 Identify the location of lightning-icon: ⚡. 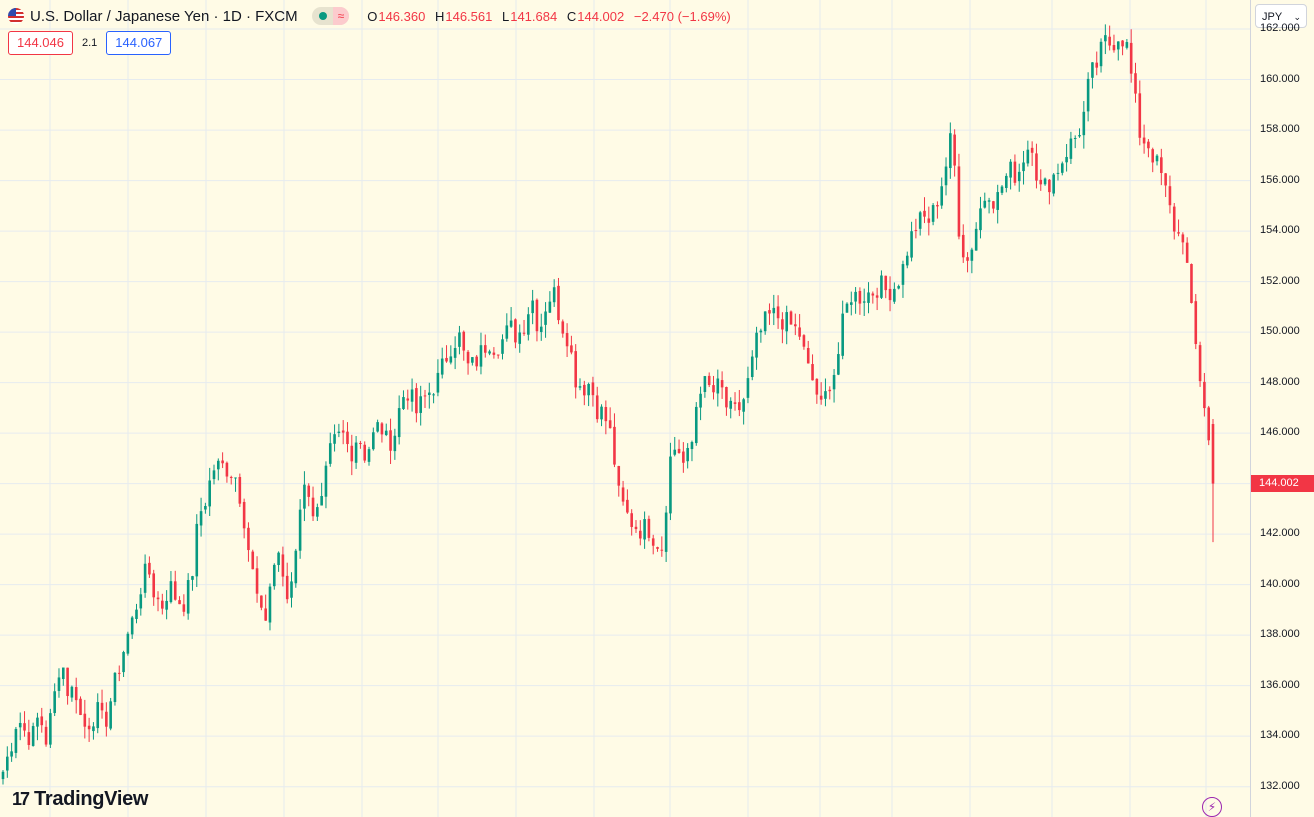
(1212, 807).